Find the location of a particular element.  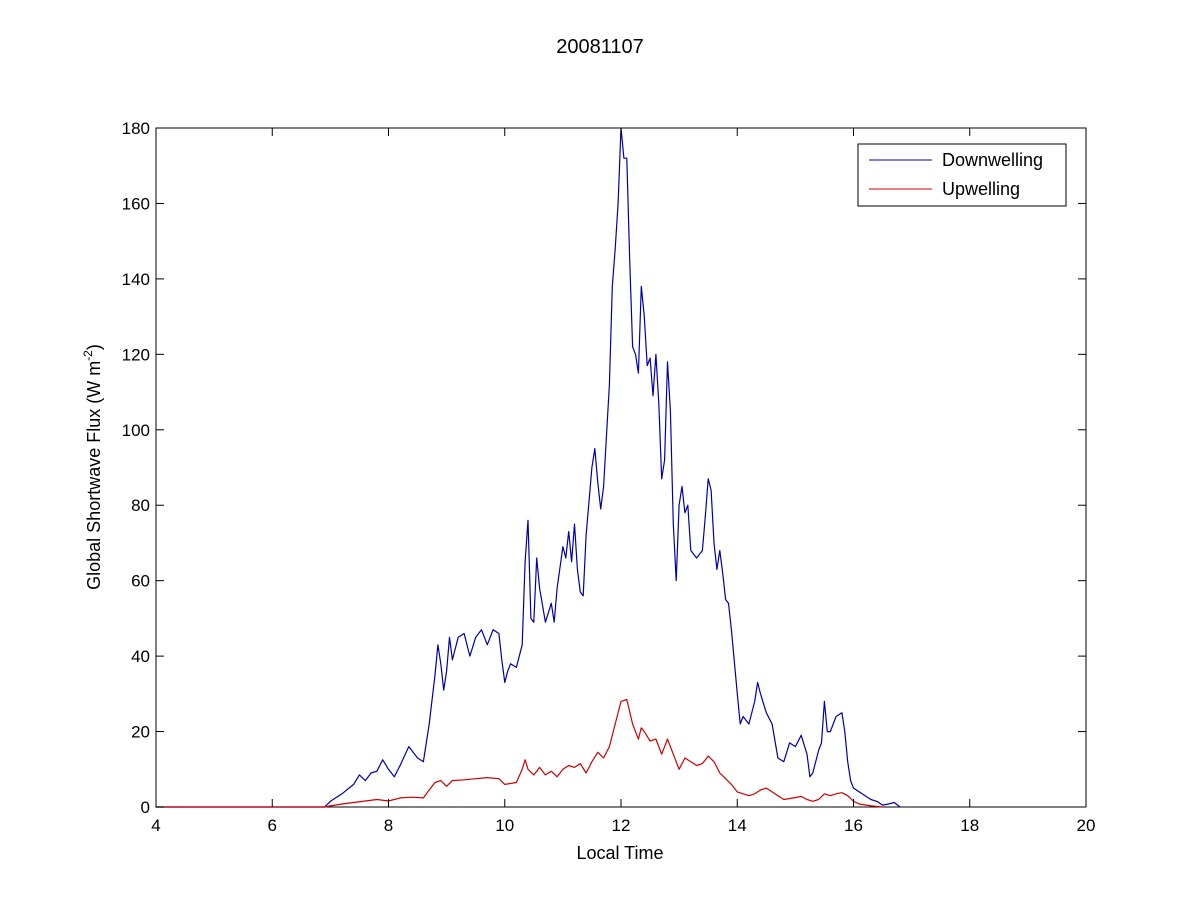

x-tick-label: 8 is located at coordinates (388, 825).